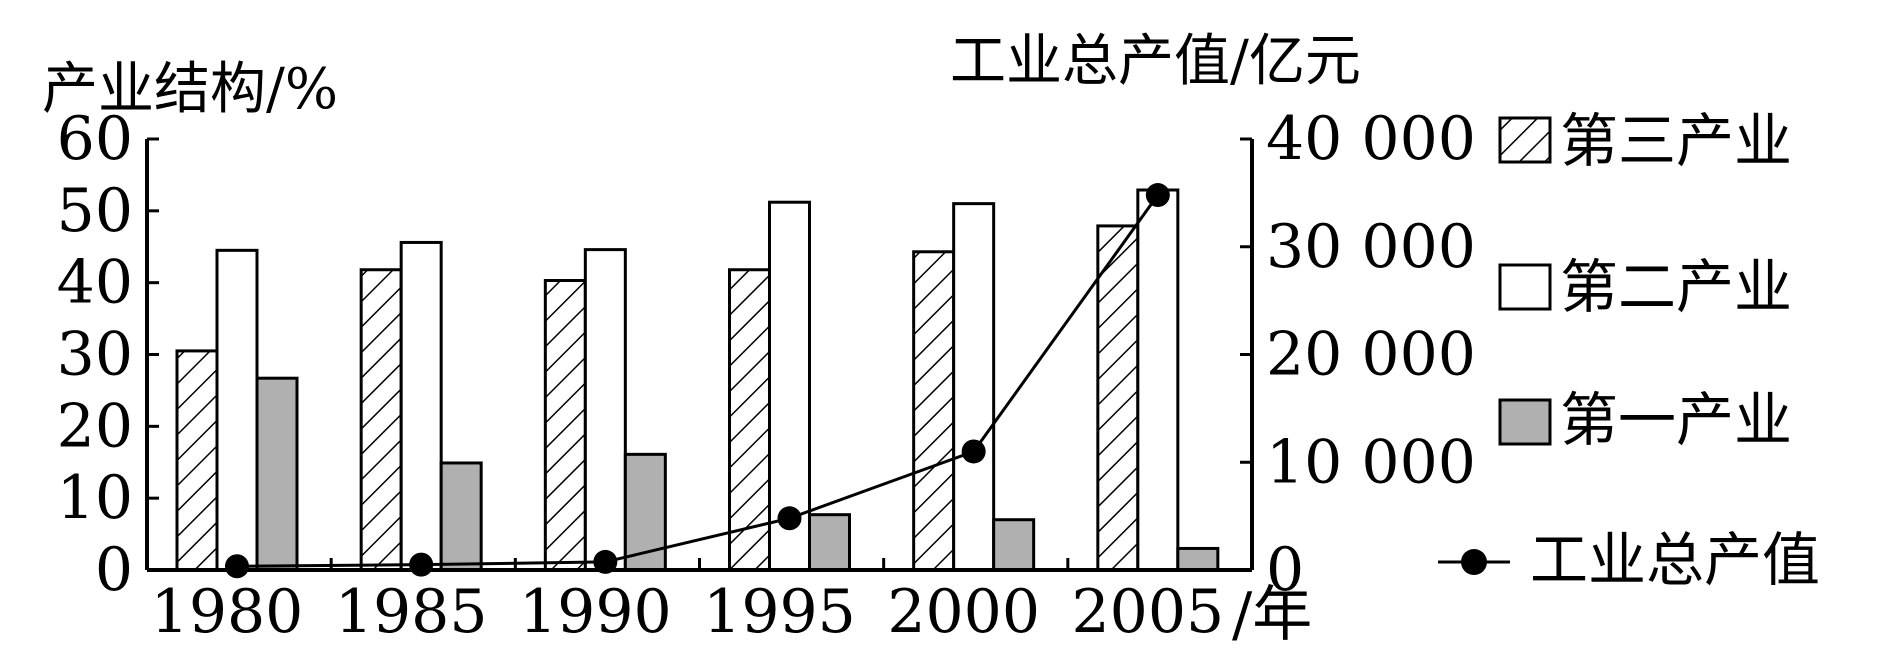 The image size is (1890, 663). Describe the element at coordinates (605, 410) in the screenshot. I see `bar-secondary-1990` at that location.